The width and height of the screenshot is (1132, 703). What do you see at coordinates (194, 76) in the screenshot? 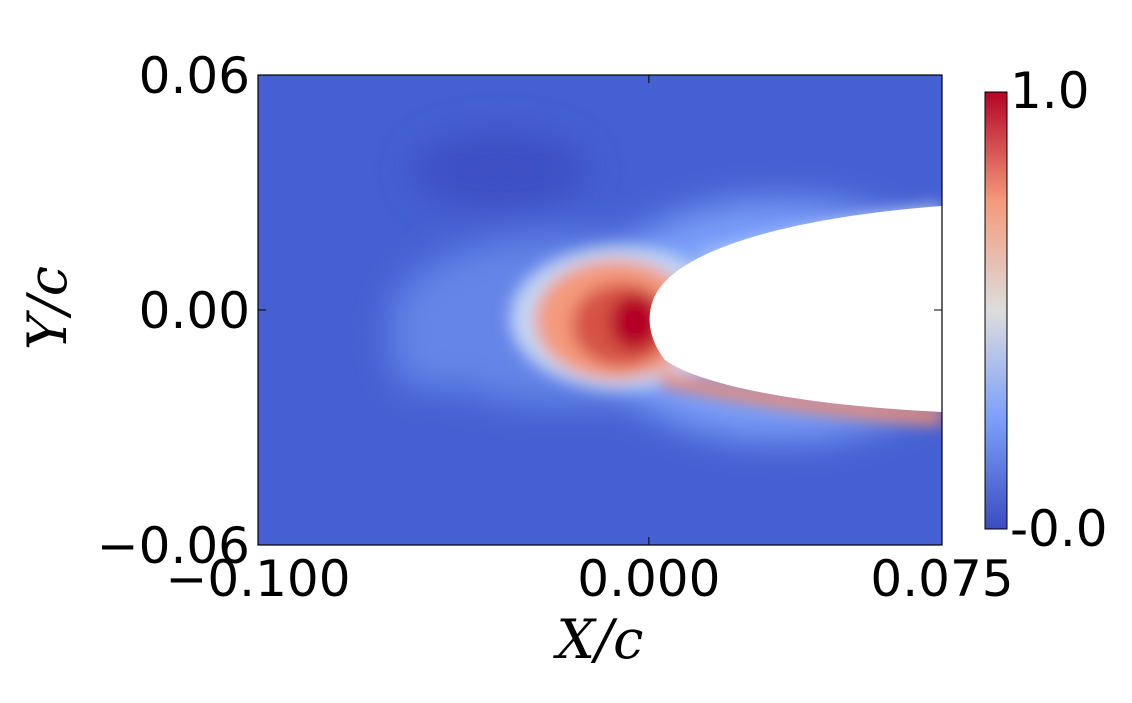
I see `y-tick-label: 0.06` at bounding box center [194, 76].